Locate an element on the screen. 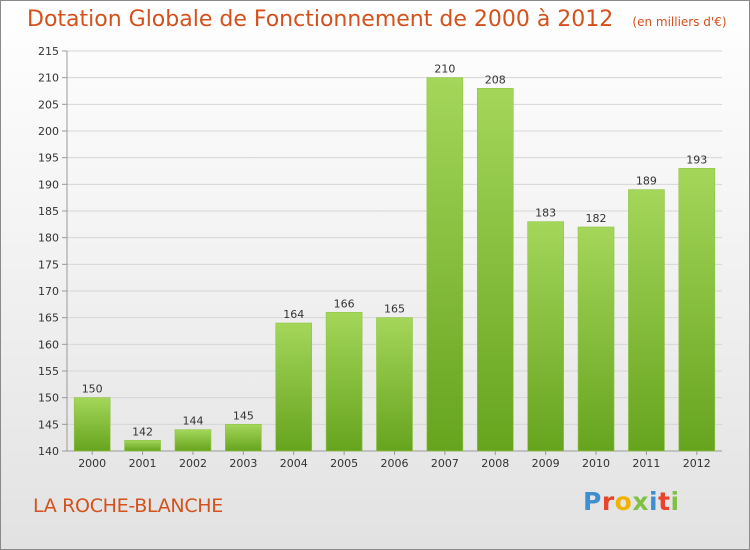  proxiti-logo: Proxiti is located at coordinates (631, 501).